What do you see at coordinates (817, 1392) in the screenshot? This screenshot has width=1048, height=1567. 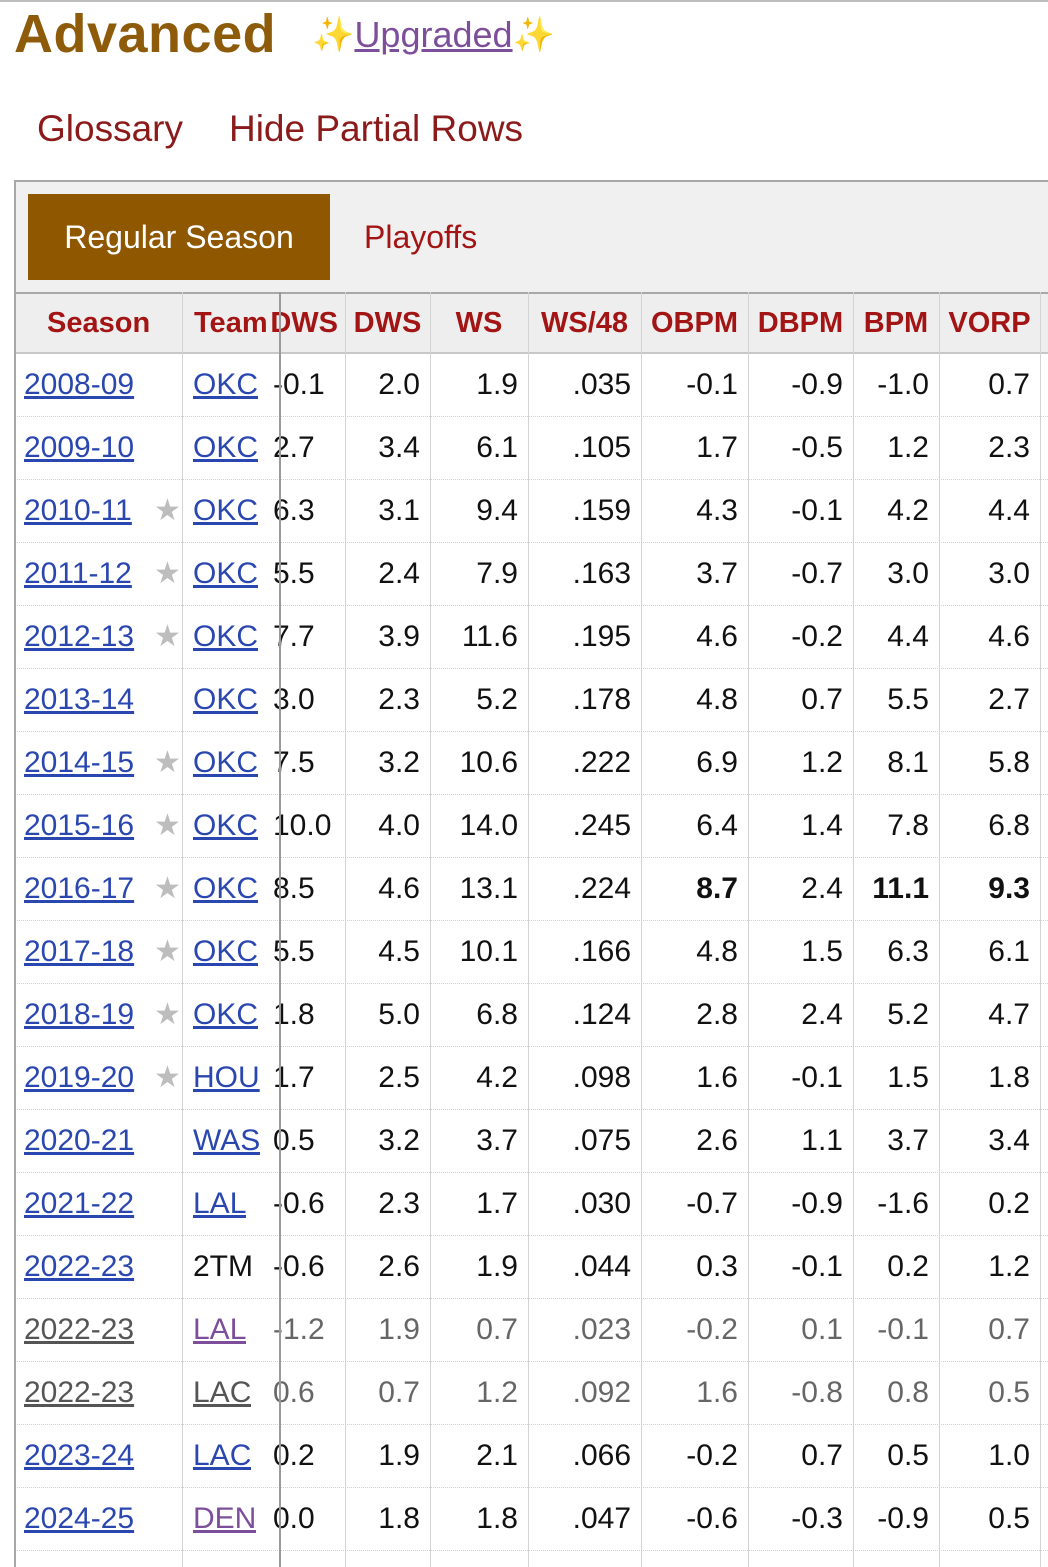 I see `stat-cell-dbpm: -0.8` at bounding box center [817, 1392].